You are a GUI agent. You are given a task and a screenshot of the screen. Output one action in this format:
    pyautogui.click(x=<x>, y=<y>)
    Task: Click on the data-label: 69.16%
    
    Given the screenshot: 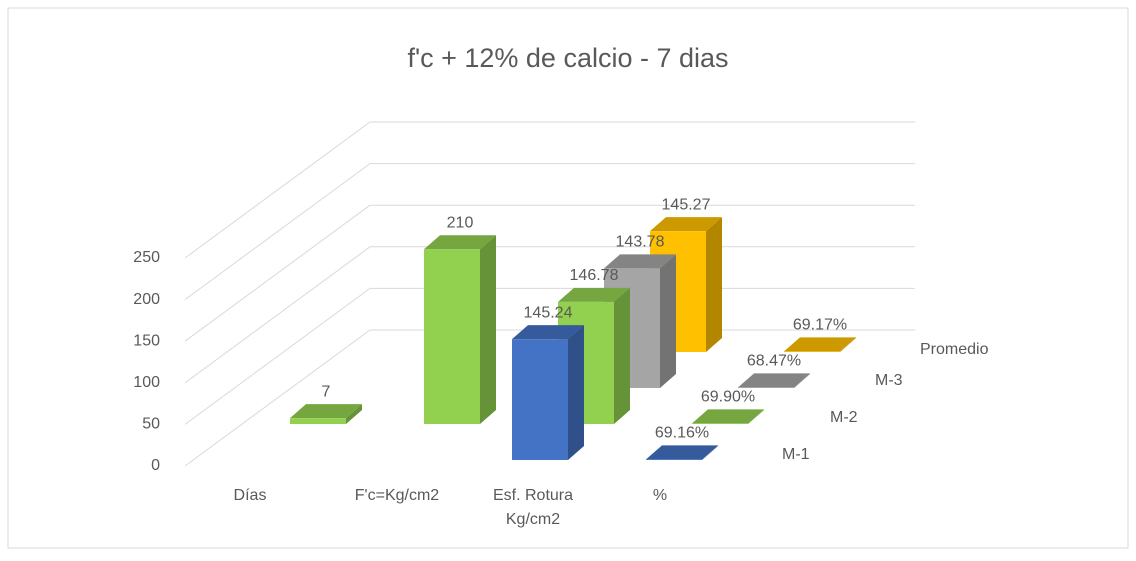 What is the action you would take?
    pyautogui.click(x=682, y=433)
    